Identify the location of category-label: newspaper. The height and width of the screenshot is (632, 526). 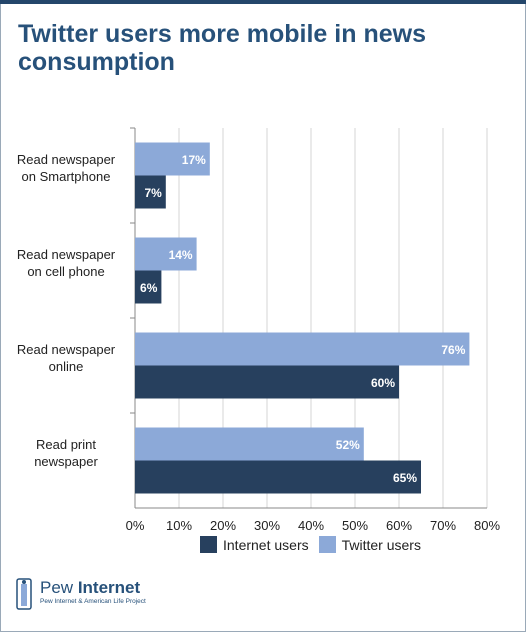
(66, 461).